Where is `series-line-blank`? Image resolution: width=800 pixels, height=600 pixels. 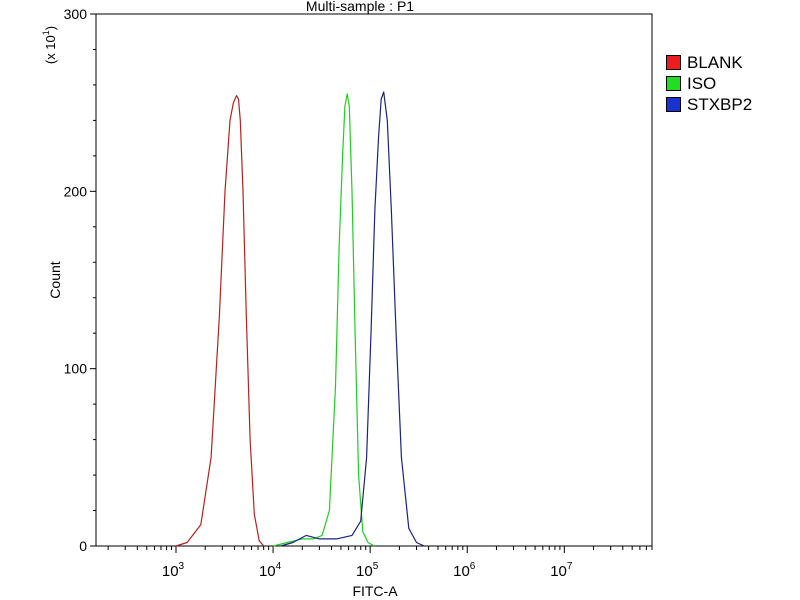 series-line-blank is located at coordinates (220, 320).